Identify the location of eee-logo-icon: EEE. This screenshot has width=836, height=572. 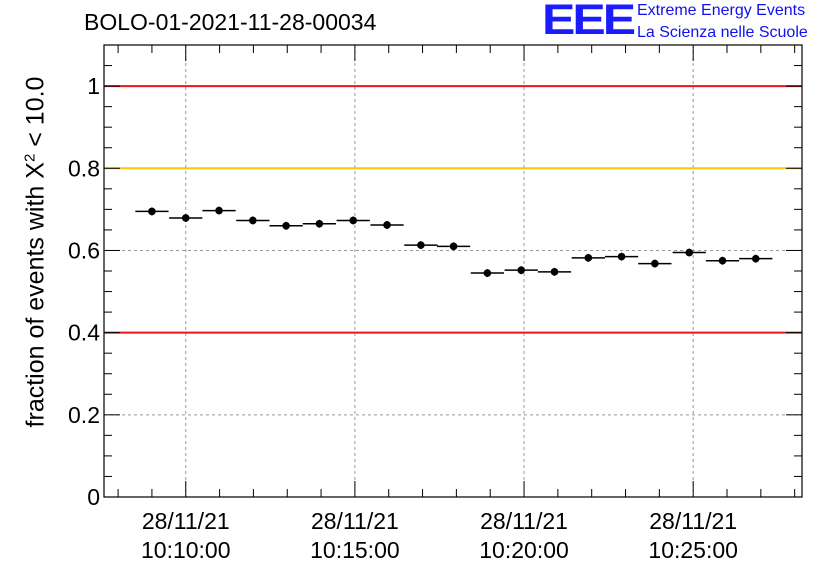
(589, 22).